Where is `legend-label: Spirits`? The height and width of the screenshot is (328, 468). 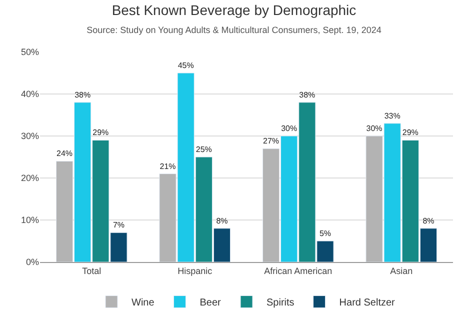
legend-label: Spirits is located at coordinates (280, 303).